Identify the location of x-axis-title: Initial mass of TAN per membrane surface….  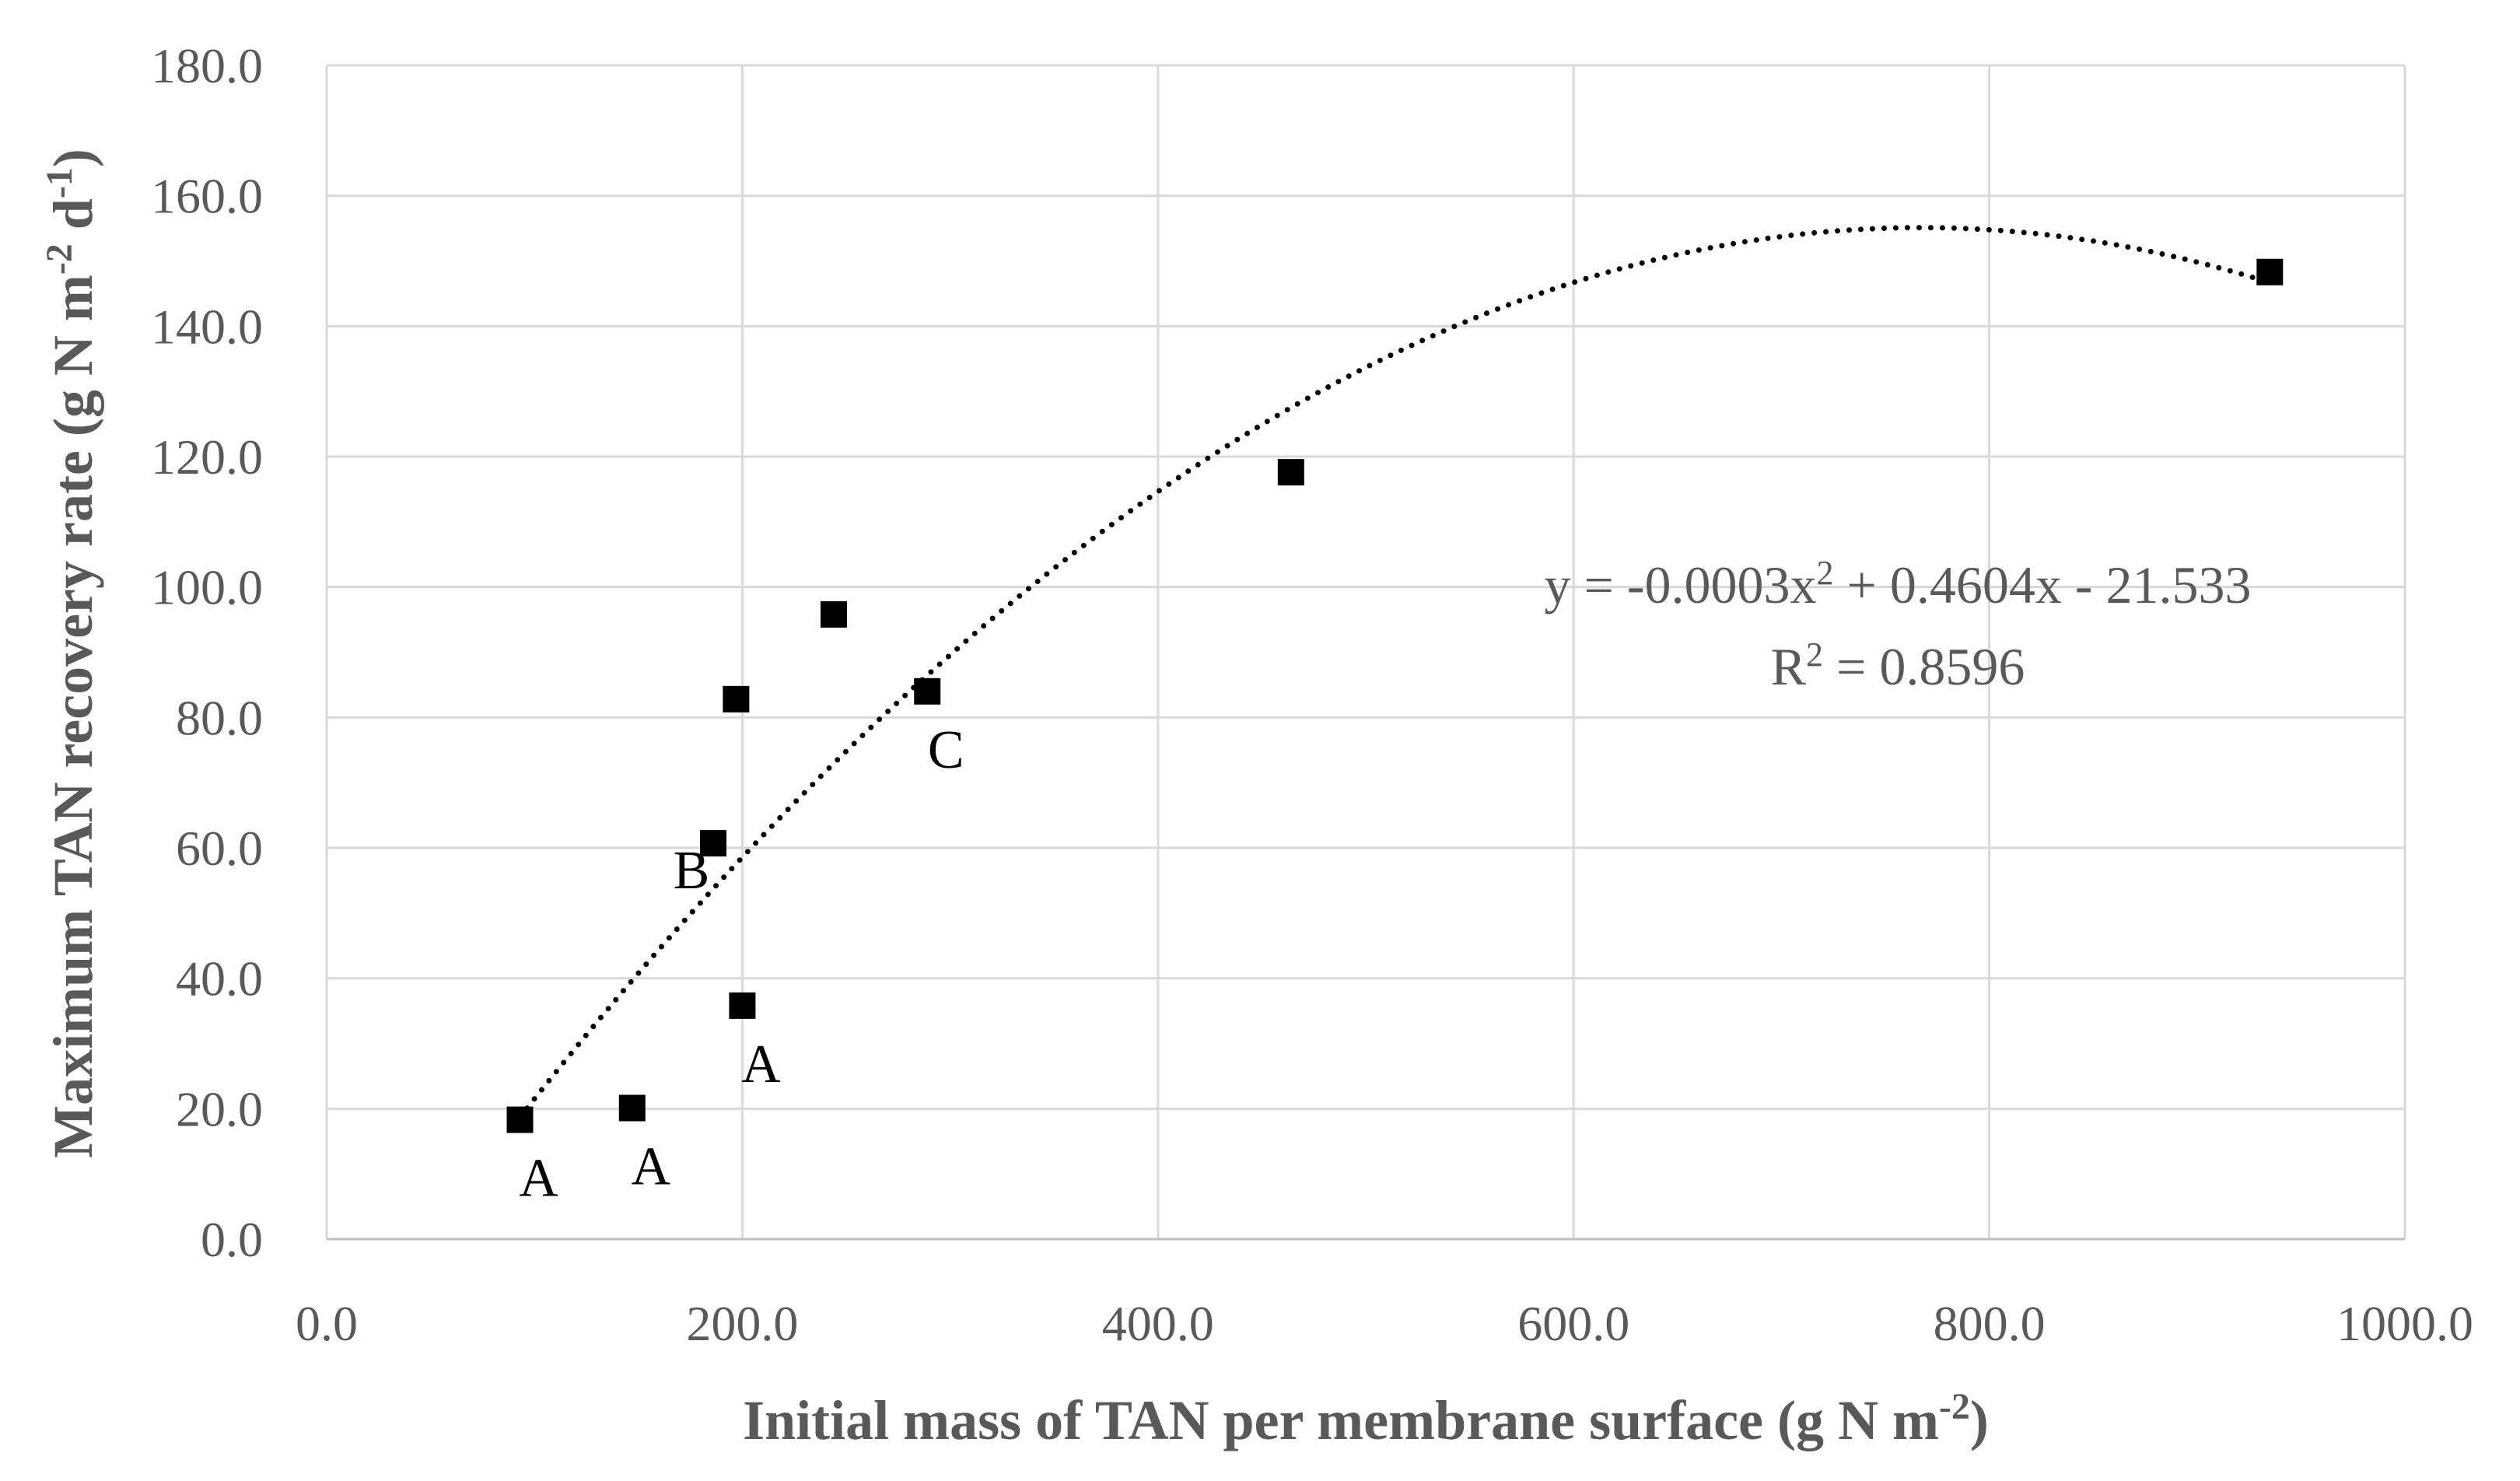
(1366, 1419).